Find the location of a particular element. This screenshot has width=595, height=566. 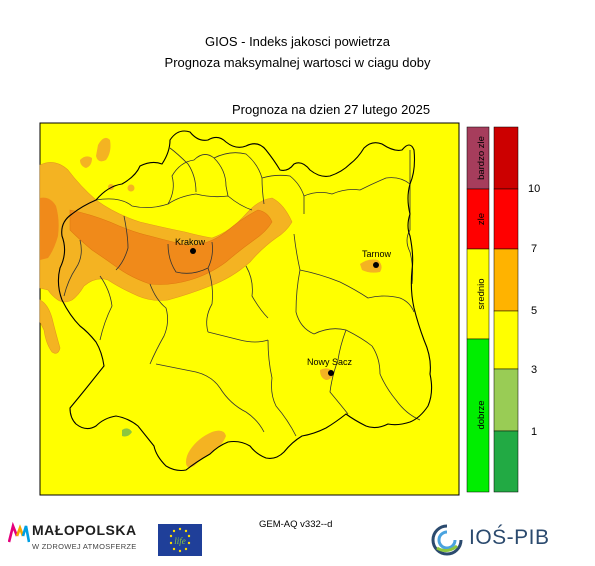

zone-west-band is located at coordinates (166, 232).